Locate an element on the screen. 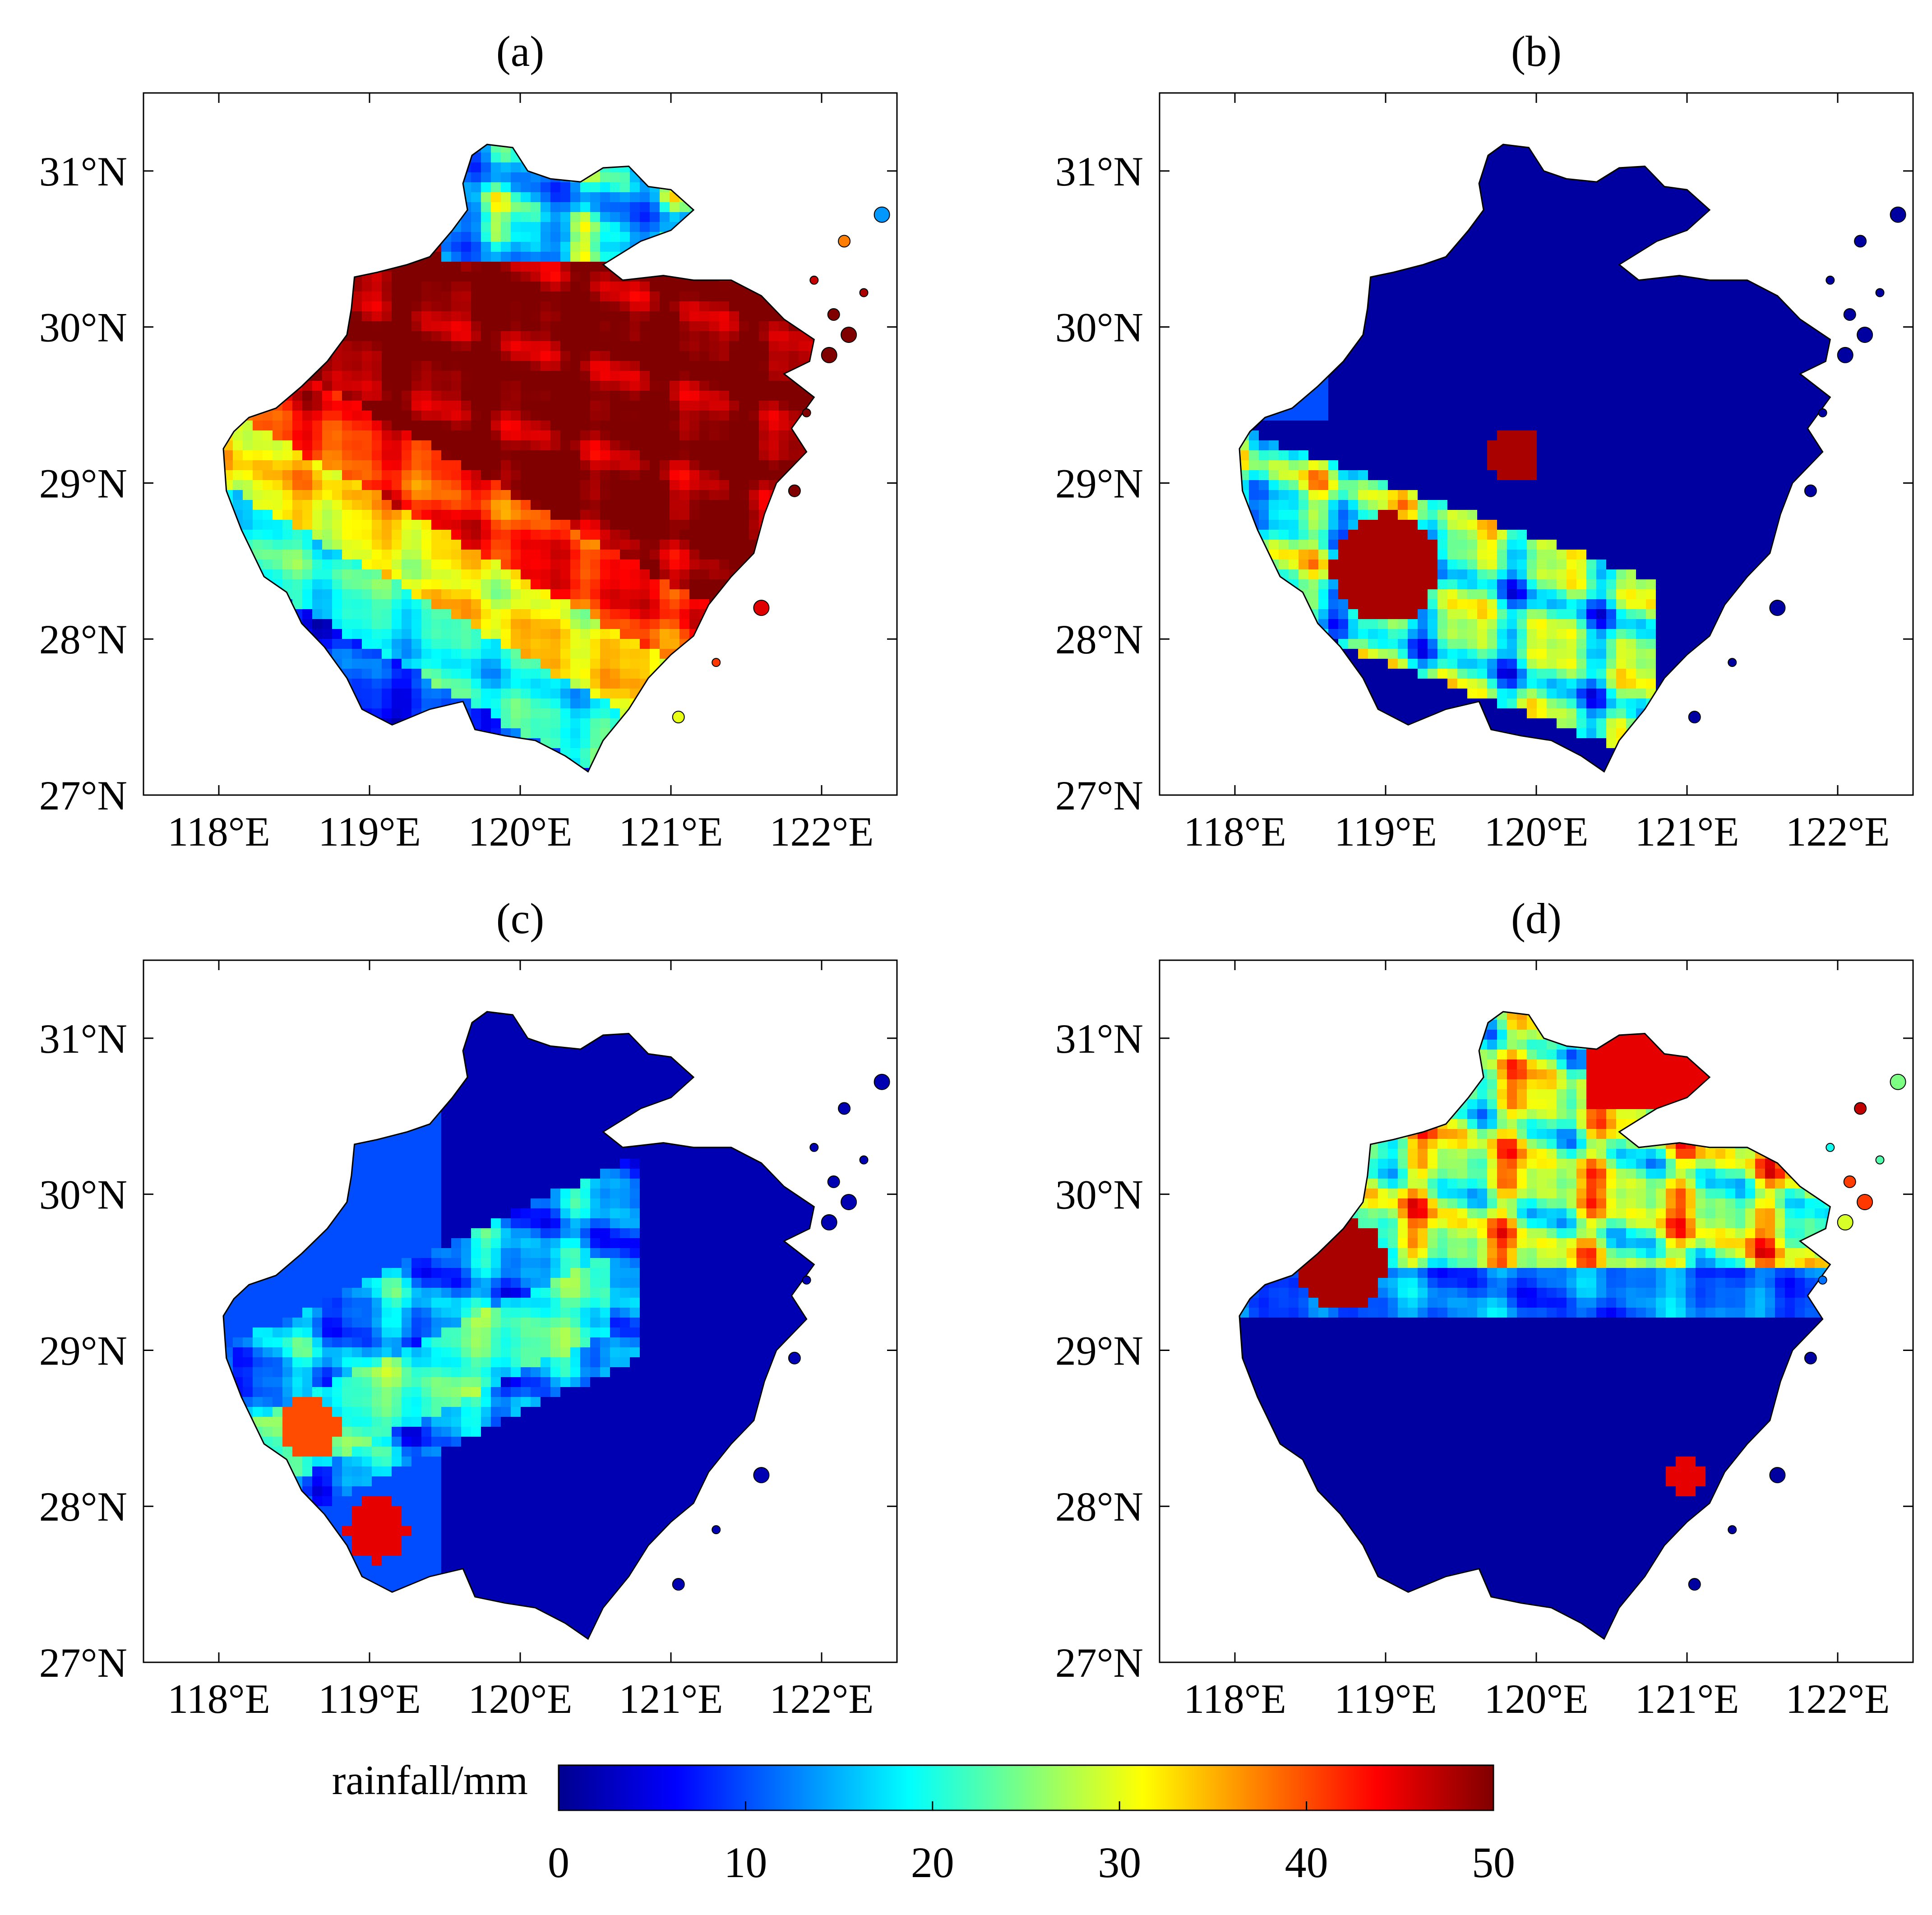 This screenshot has height=1915, width=1932. rainfall-field-a is located at coordinates (518, 458).